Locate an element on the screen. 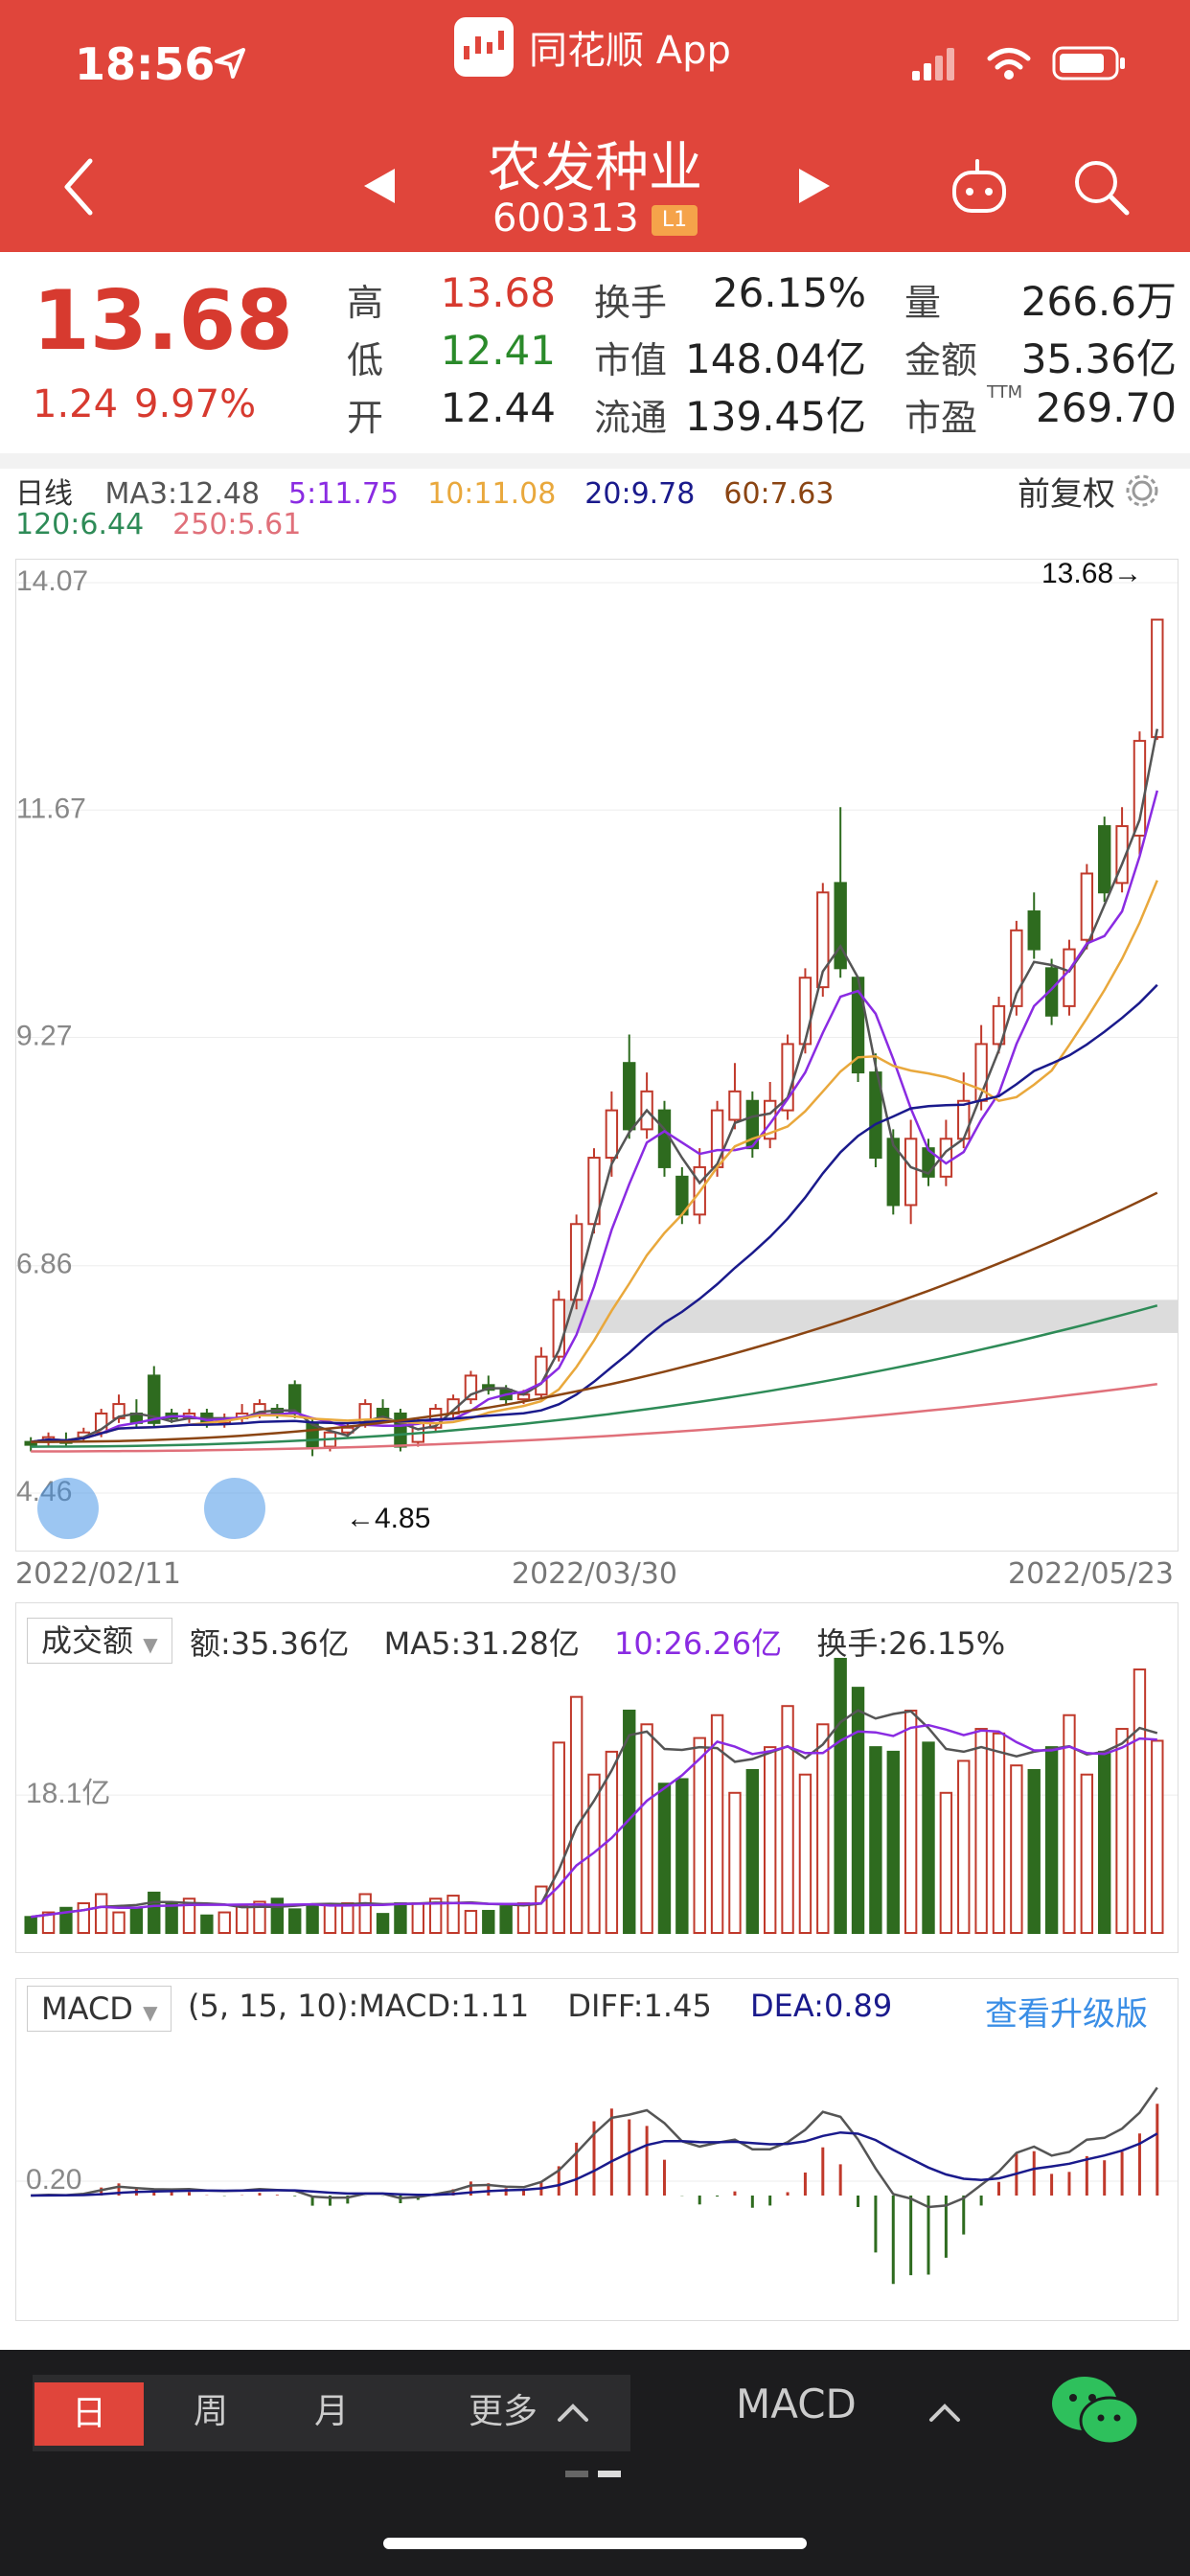 The width and height of the screenshot is (1190, 2576). turnover-label: 换手 is located at coordinates (631, 303).